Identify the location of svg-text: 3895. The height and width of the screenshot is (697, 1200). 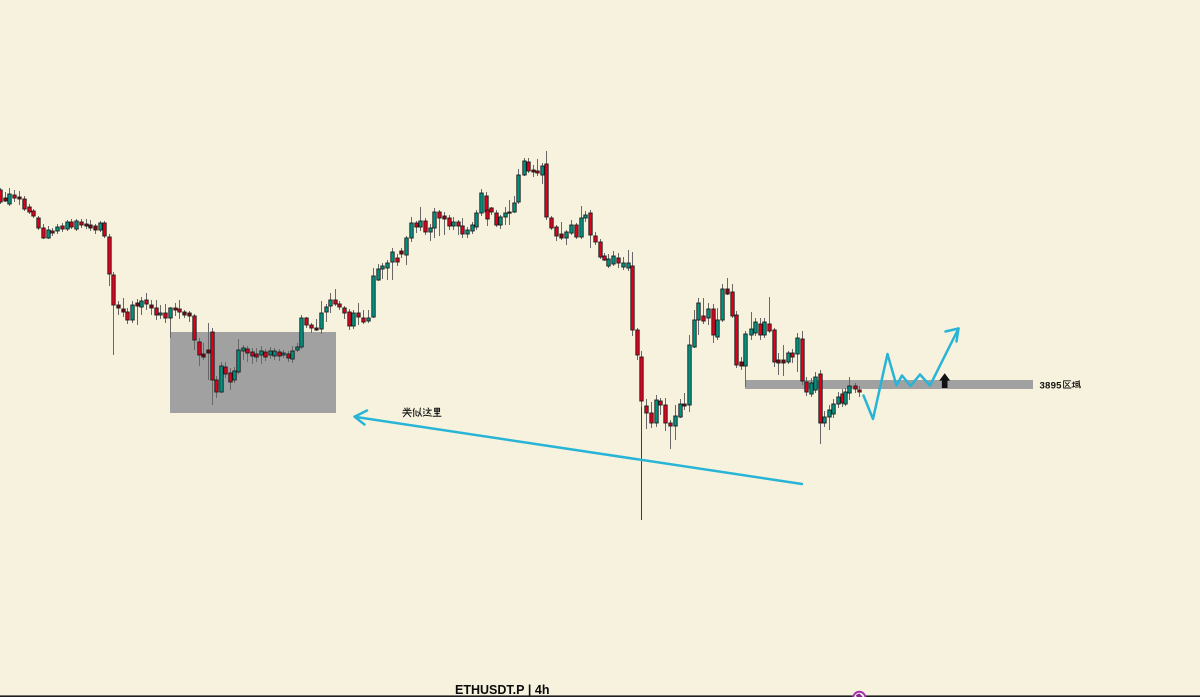
(1051, 386).